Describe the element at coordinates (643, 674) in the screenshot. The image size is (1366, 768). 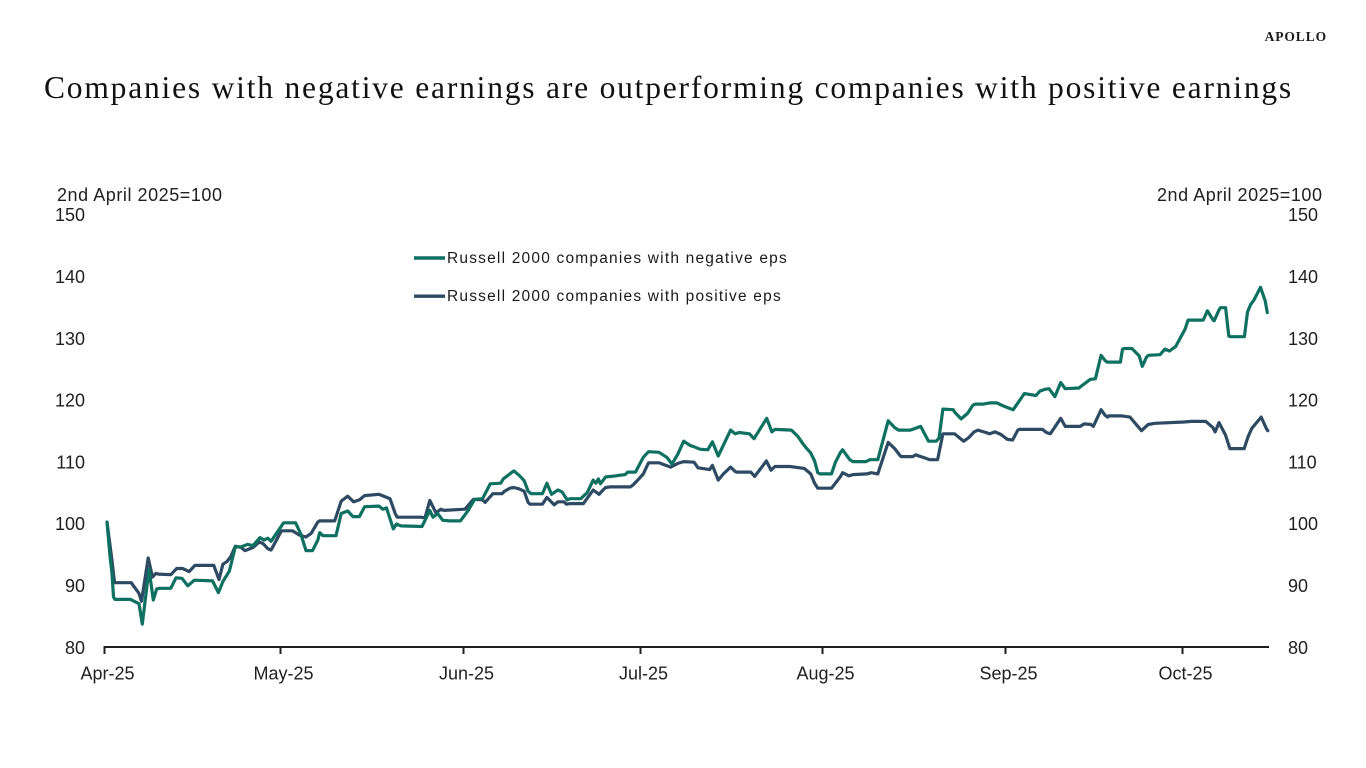
I see `svg-text: Jul-25` at that location.